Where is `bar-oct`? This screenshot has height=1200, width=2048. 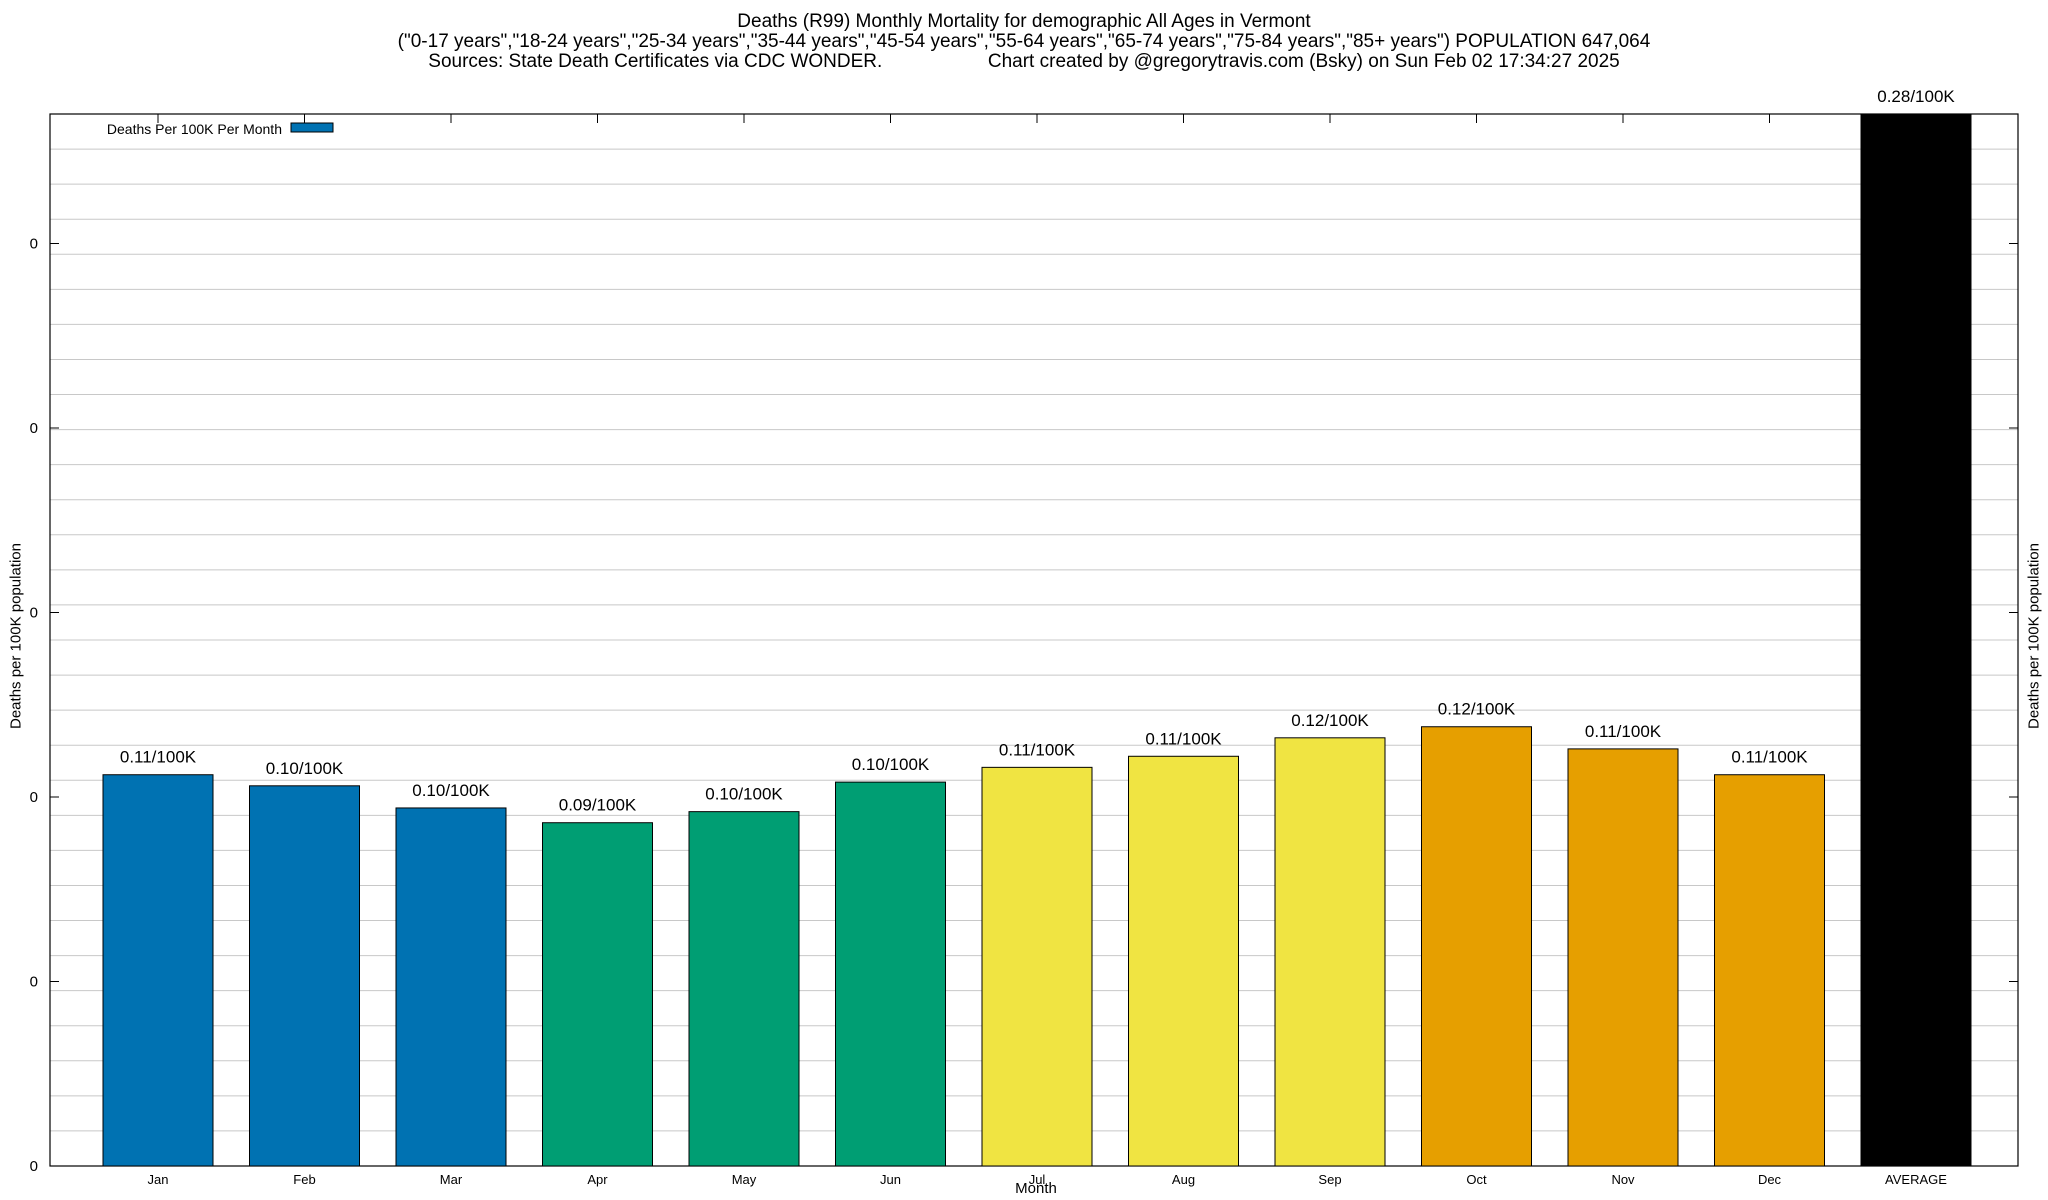 bar-oct is located at coordinates (1476, 946).